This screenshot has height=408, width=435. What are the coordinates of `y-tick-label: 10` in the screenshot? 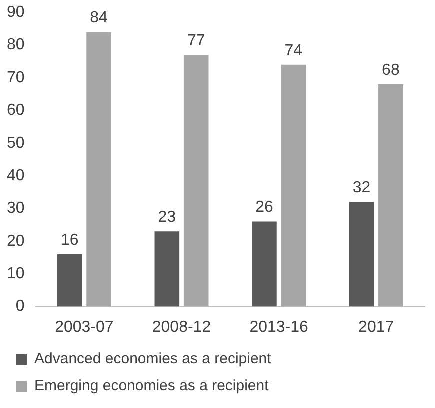 It's located at (16, 274).